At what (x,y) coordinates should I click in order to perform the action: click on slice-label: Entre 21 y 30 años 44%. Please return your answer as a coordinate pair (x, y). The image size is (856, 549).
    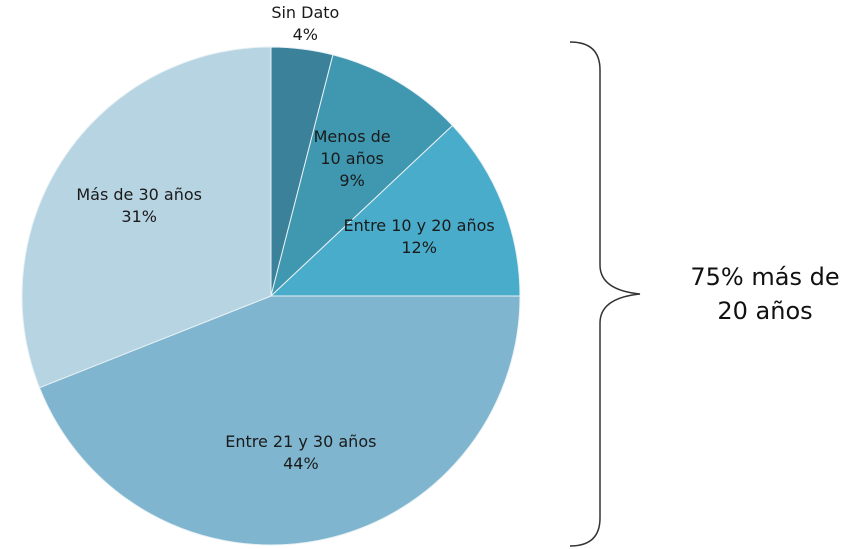
    Looking at the image, I should click on (301, 453).